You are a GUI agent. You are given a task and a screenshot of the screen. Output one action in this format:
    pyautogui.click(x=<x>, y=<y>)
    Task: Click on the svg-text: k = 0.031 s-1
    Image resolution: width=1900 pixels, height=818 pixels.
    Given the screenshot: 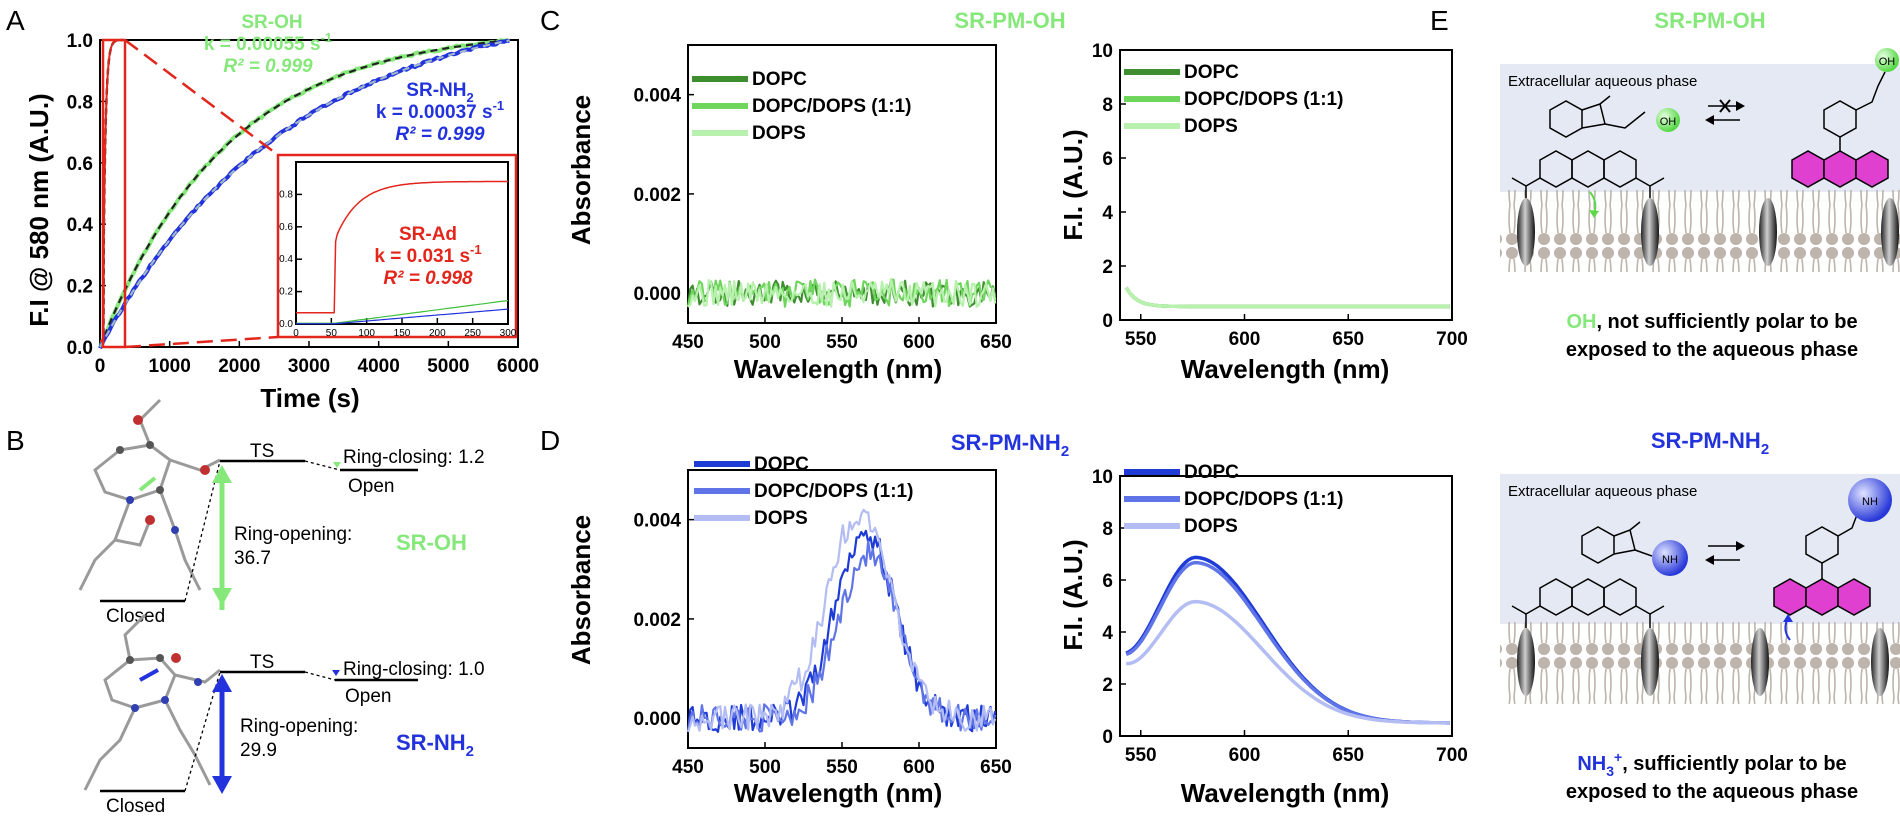 What is the action you would take?
    pyautogui.click(x=427, y=254)
    